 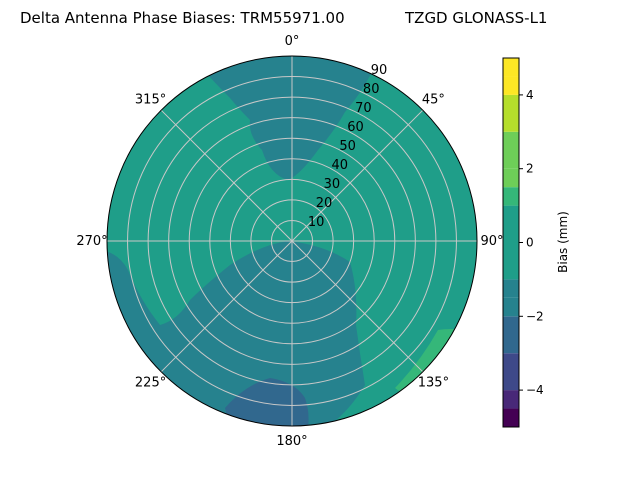 What do you see at coordinates (292, 41) in the screenshot?
I see `angular-tick-label: 0°` at bounding box center [292, 41].